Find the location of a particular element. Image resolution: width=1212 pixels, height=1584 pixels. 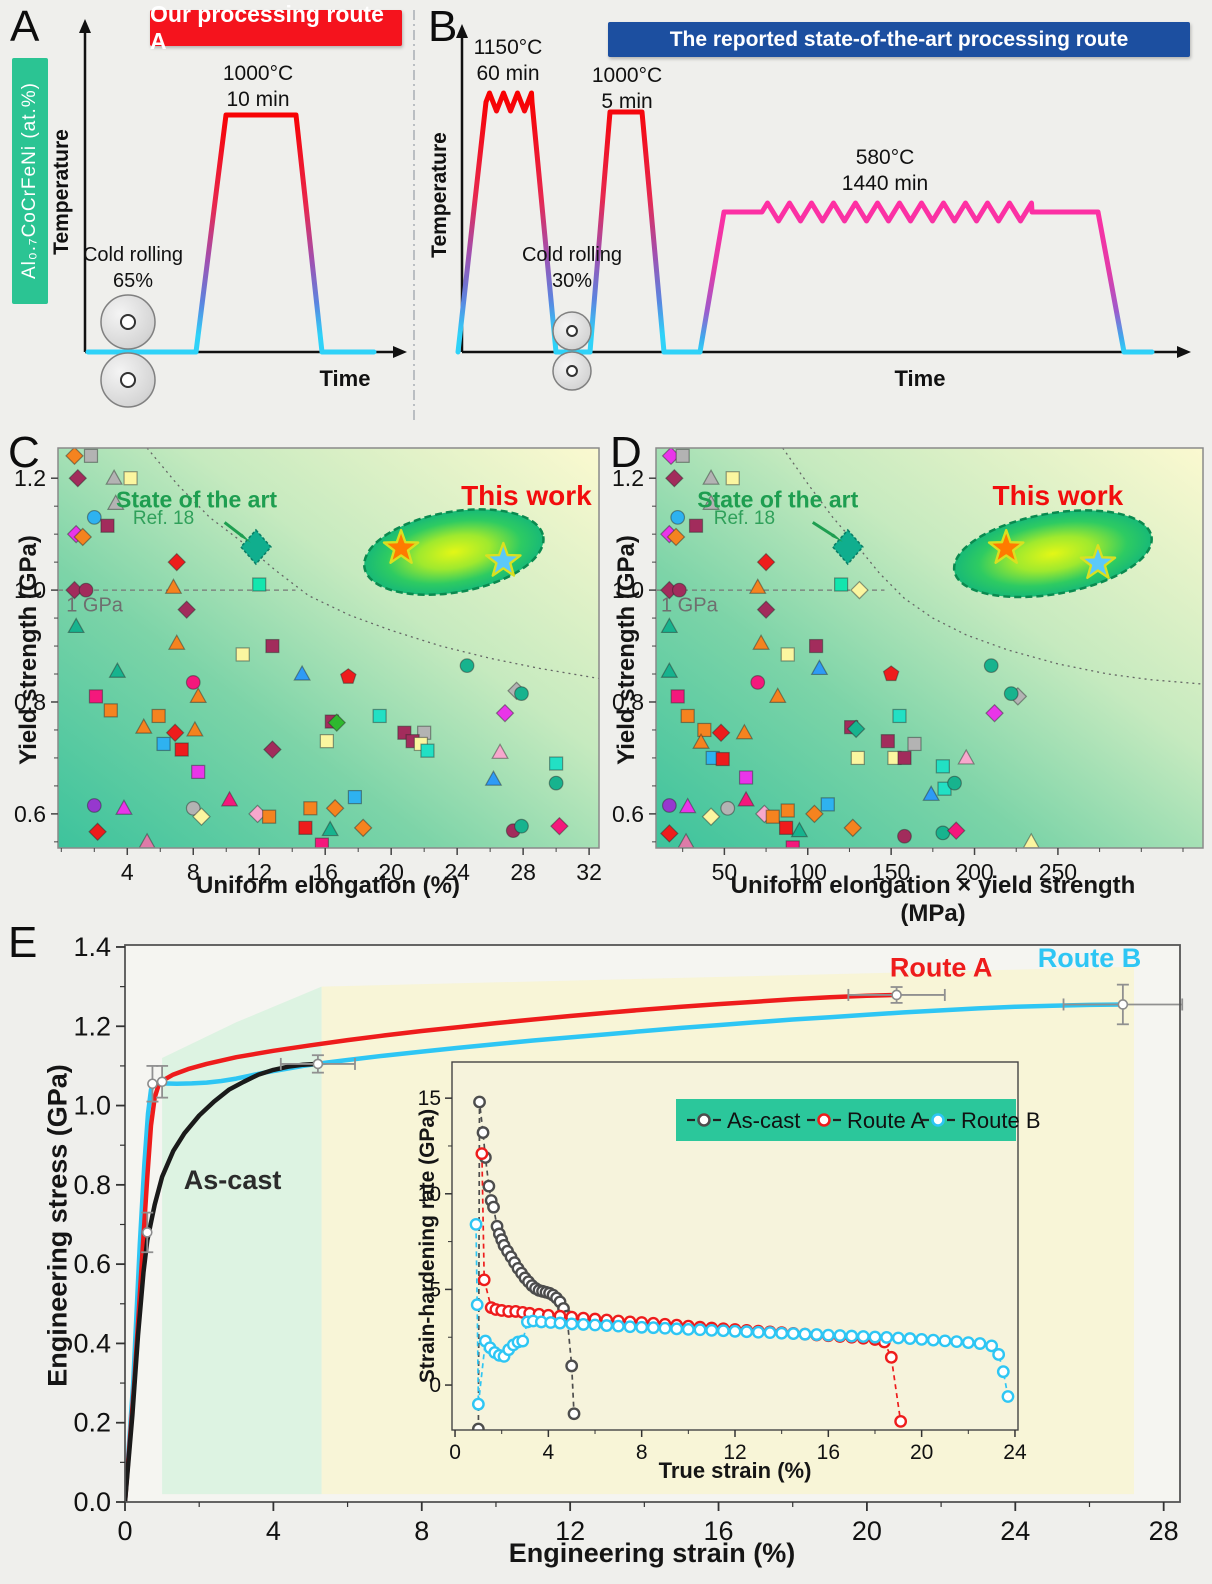

d-y-tick-label: 0.6 is located at coordinates (628, 814).